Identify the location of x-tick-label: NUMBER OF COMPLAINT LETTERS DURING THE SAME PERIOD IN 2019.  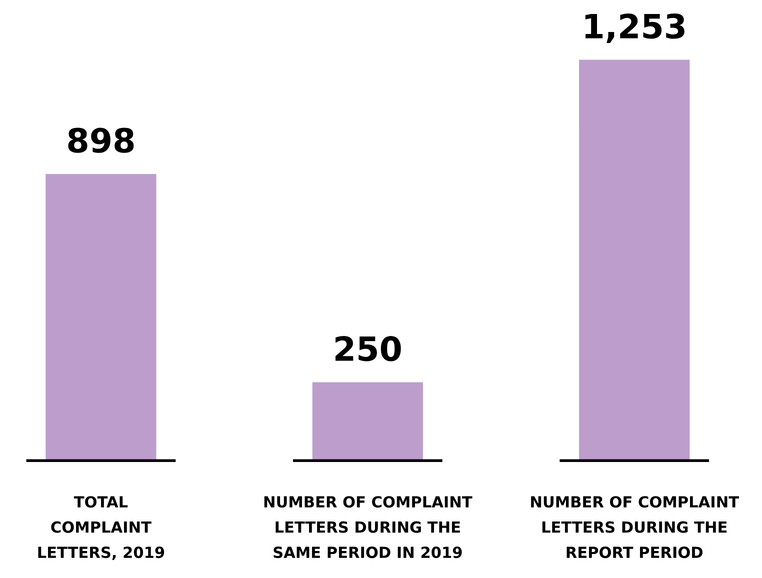
(368, 527).